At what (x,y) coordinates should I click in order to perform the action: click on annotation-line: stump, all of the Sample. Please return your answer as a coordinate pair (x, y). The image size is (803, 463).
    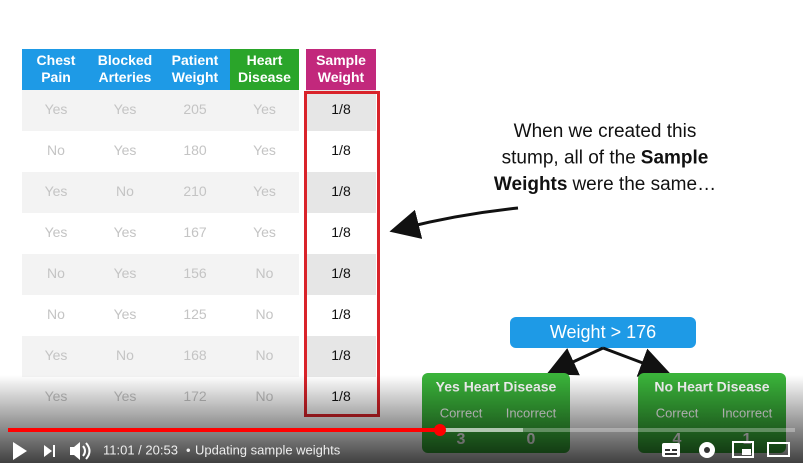
    Looking at the image, I should click on (605, 158).